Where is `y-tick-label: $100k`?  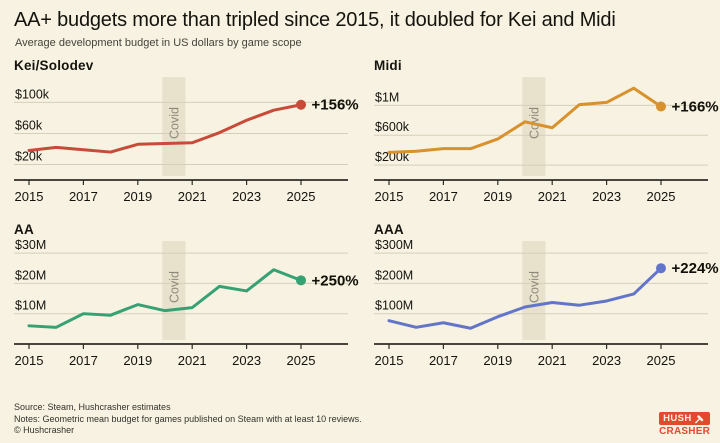
y-tick-label: $100k is located at coordinates (32, 94).